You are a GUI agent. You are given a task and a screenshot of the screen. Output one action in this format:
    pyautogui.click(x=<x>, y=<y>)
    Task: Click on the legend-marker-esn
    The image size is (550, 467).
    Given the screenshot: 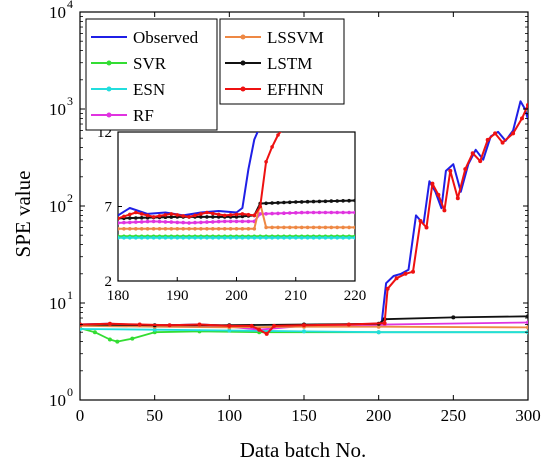 What is the action you would take?
    pyautogui.click(x=109, y=89)
    